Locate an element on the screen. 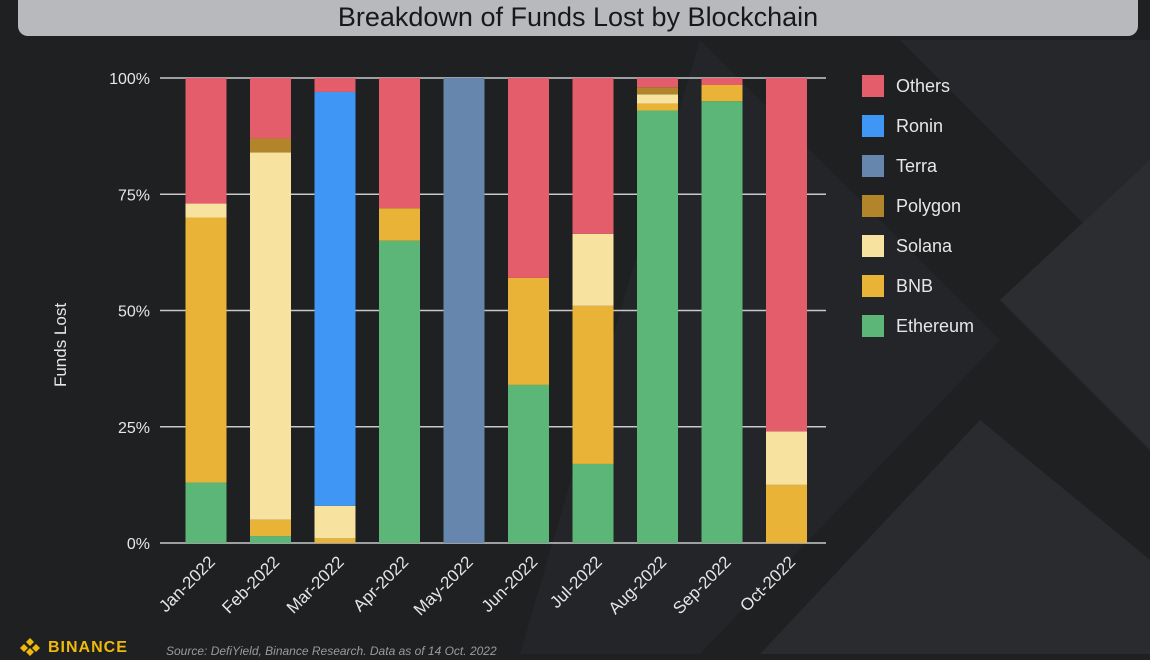 The height and width of the screenshot is (660, 1150). x-tick-label: May-2022 is located at coordinates (443, 585).